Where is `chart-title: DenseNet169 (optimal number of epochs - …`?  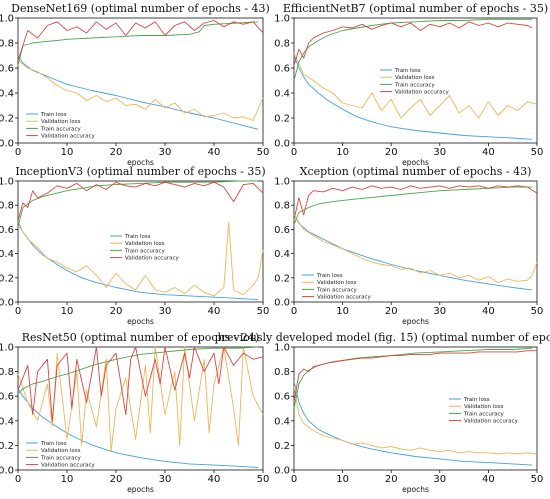
chart-title: DenseNet169 (optimal number of epochs - … is located at coordinates (140, 8).